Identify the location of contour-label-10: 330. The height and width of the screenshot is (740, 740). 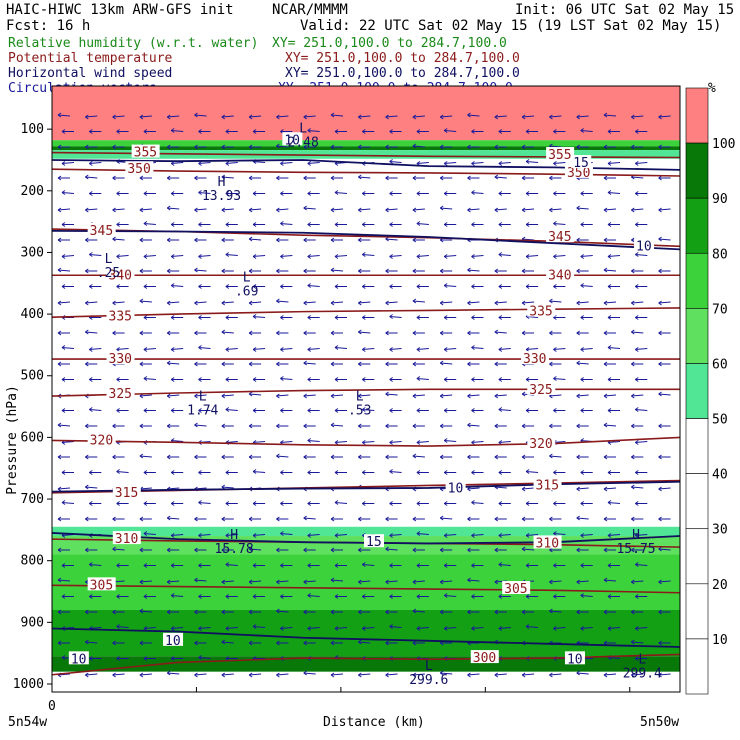
(120, 359).